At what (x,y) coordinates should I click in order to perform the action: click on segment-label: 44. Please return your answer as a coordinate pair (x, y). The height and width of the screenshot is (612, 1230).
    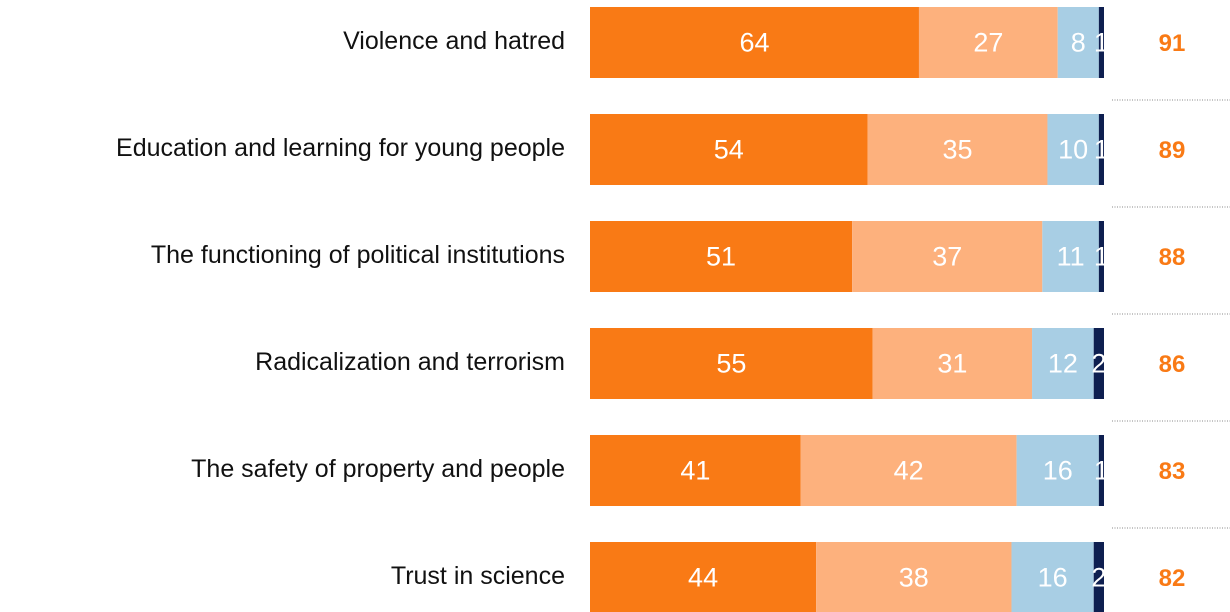
    Looking at the image, I should click on (703, 578).